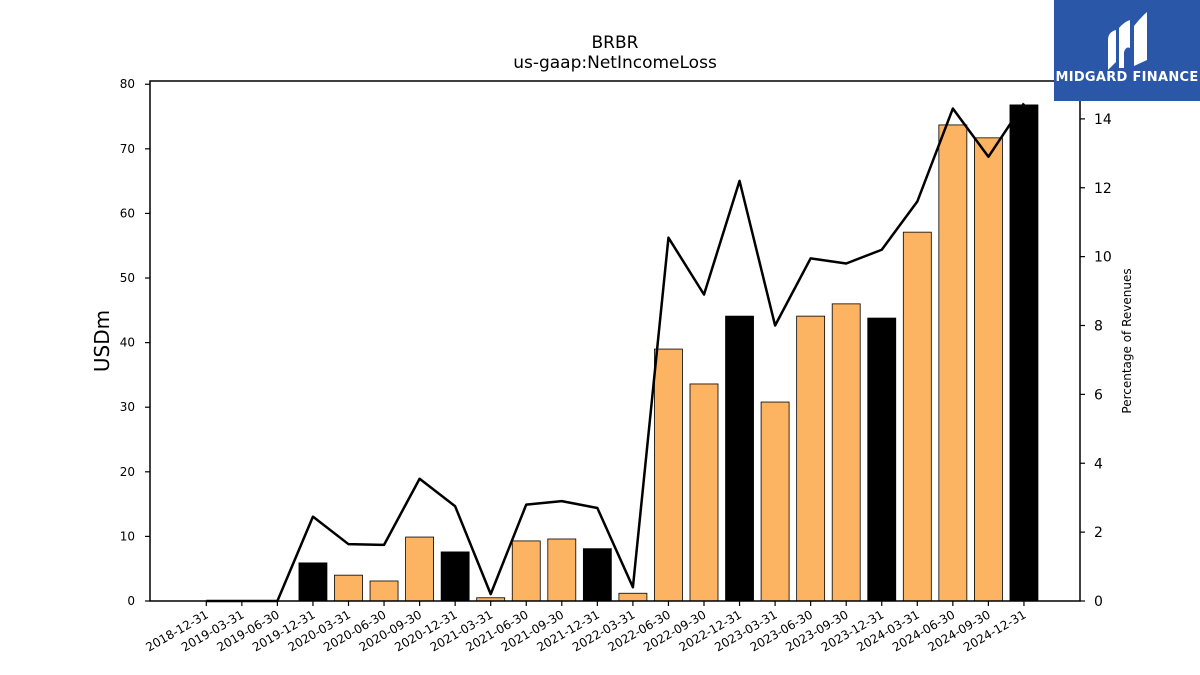 This screenshot has width=1200, height=675. I want to click on chart-title: BRBR, so click(615, 43).